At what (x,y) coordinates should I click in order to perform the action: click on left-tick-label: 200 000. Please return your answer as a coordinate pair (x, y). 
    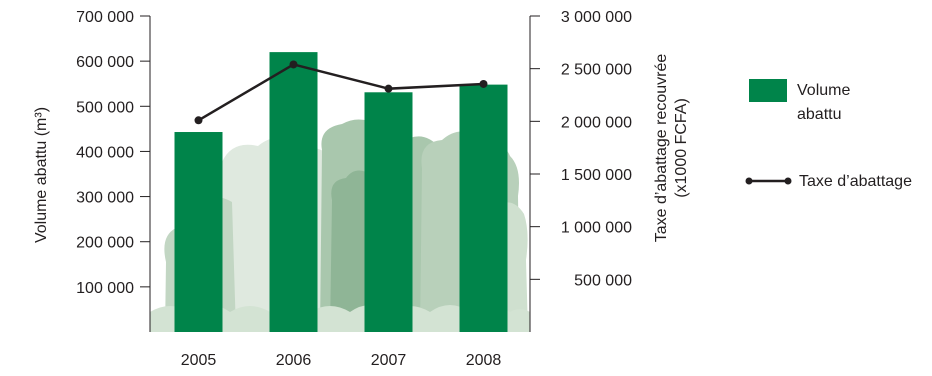
    Looking at the image, I should click on (105, 243).